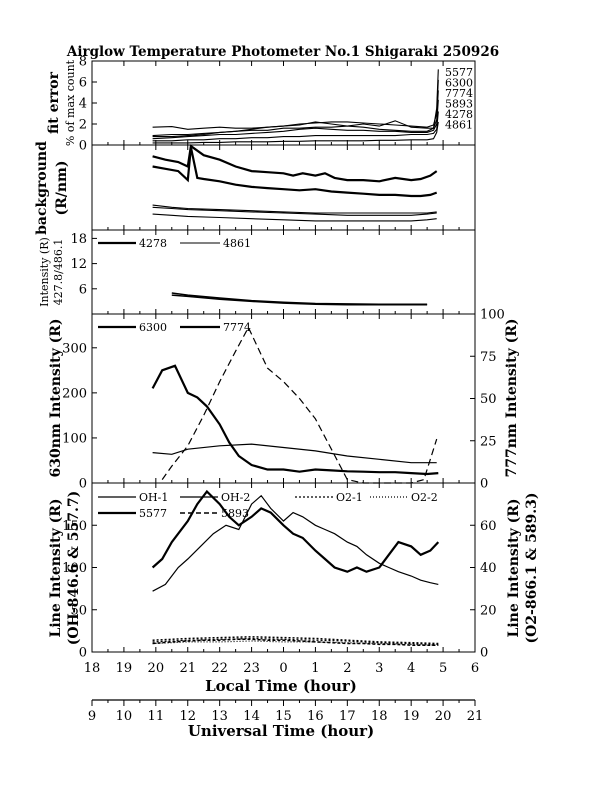 This screenshot has height=792, width=612. Describe the element at coordinates (83, 146) in the screenshot. I see `fit-error-ytick-label: 0` at that location.